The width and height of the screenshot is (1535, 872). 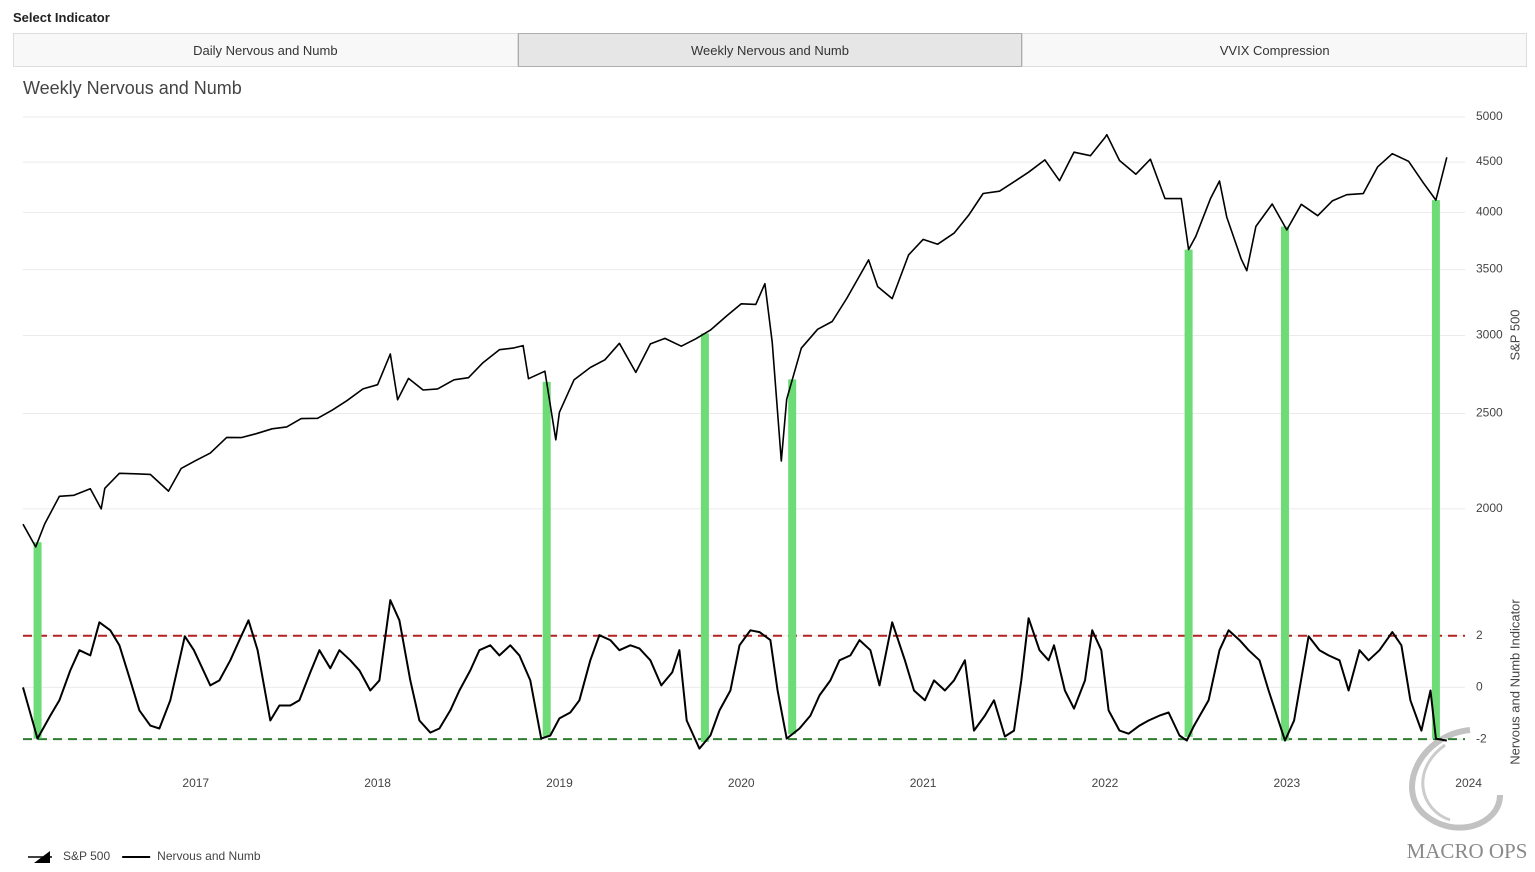 What do you see at coordinates (209, 856) in the screenshot?
I see `legend-label: Nervous and Numb` at bounding box center [209, 856].